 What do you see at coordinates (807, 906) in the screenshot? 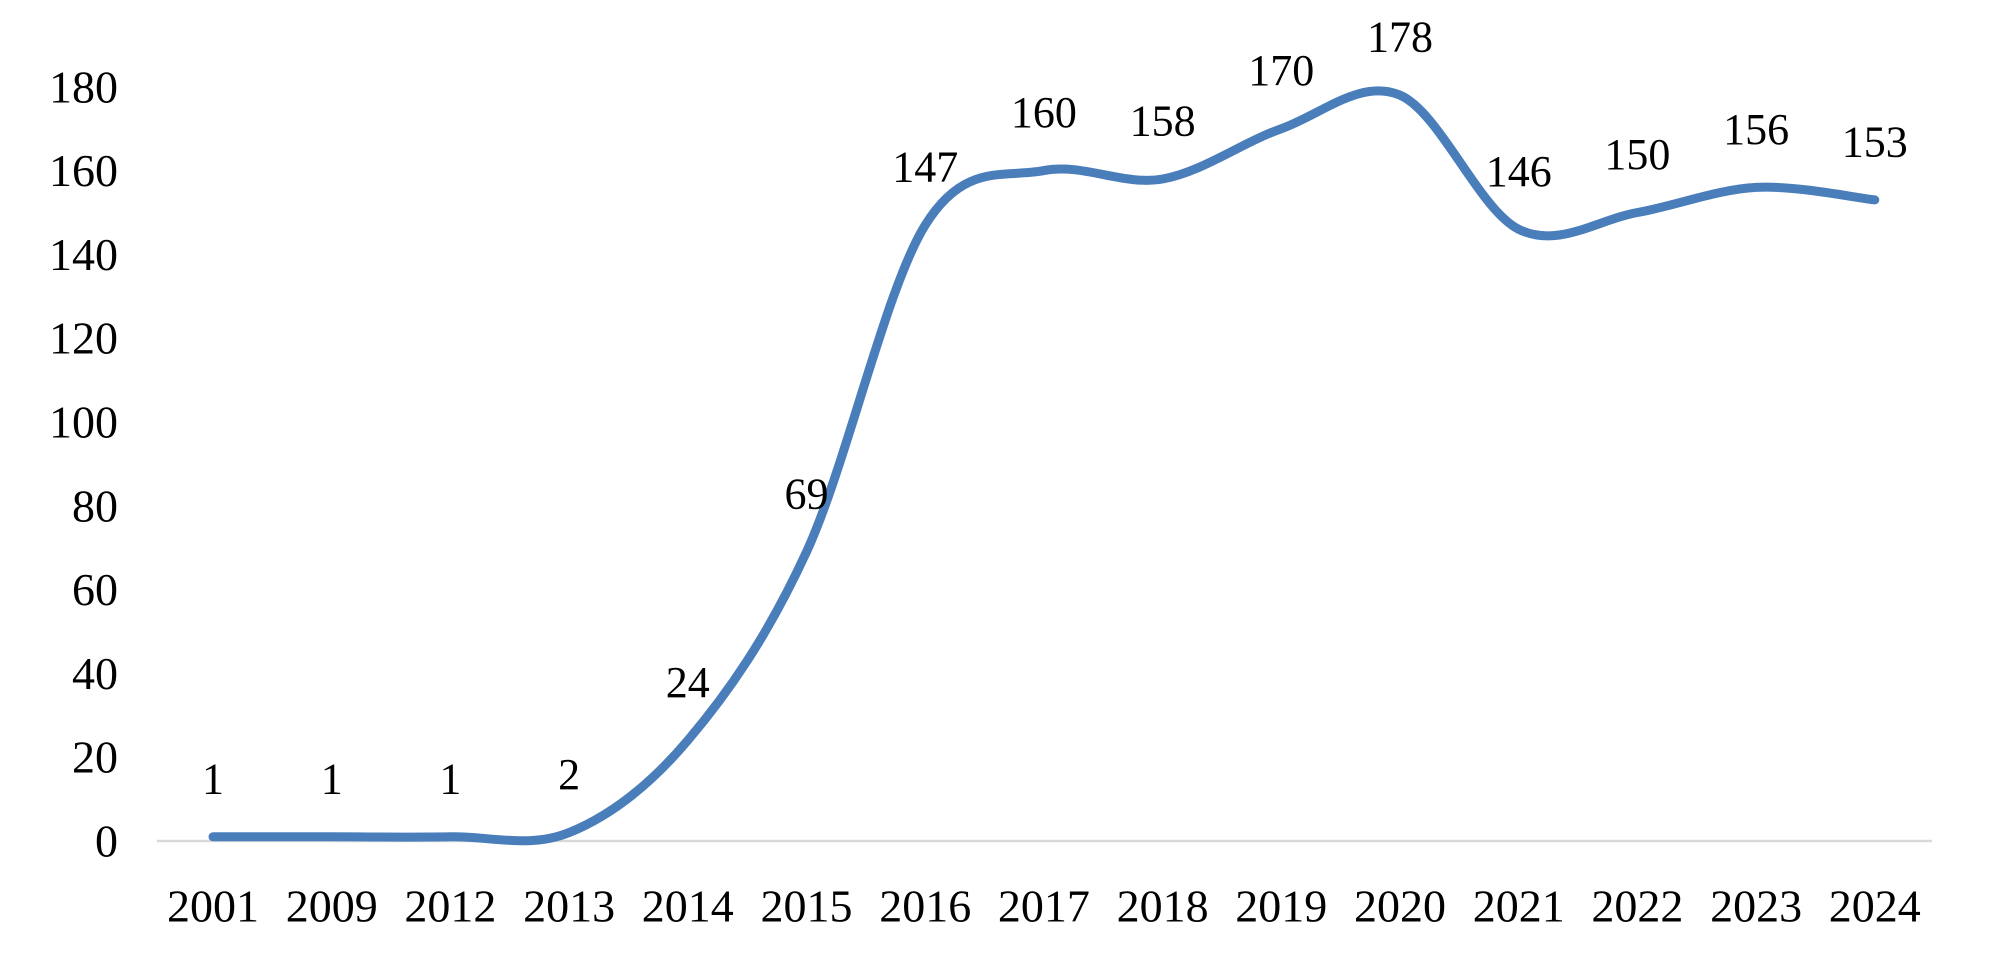
I see `x-axis-label-2015: 2015` at bounding box center [807, 906].